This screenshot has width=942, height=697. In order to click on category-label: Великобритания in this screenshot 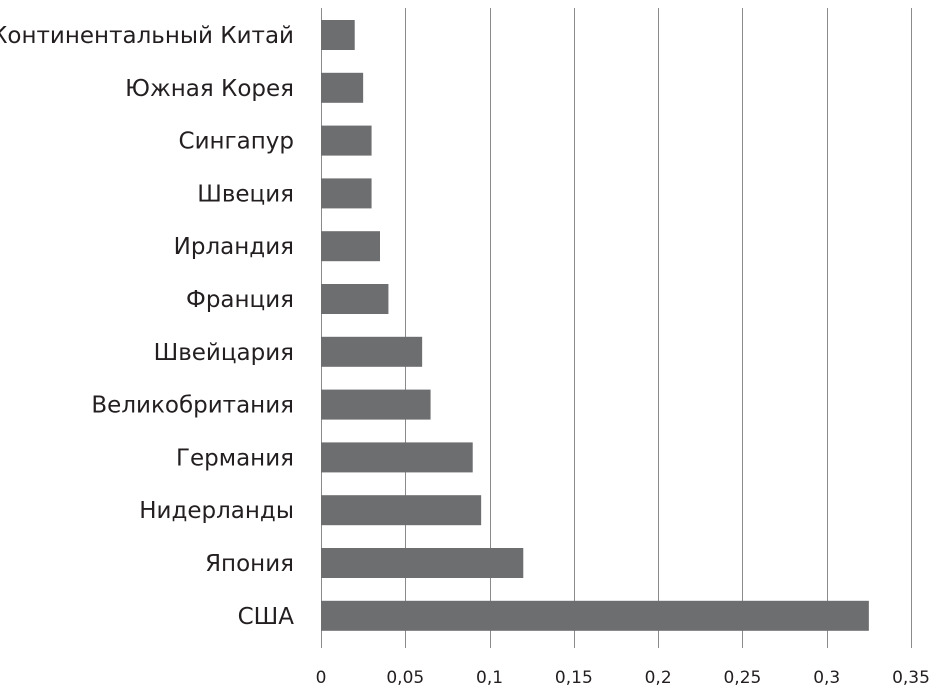, I will do `click(192, 406)`.